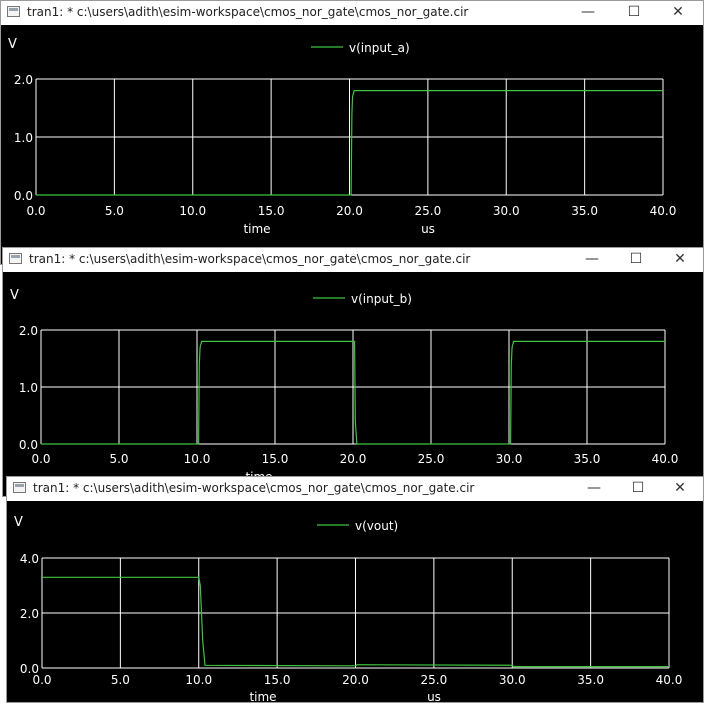  I want to click on legend-entry: v(vout), so click(376, 526).